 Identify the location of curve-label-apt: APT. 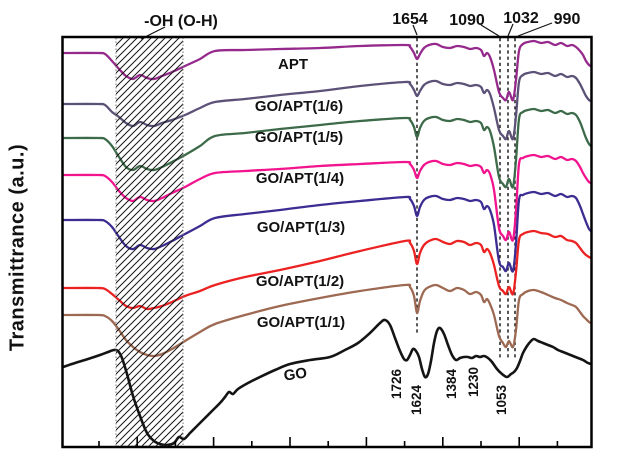
(293, 64).